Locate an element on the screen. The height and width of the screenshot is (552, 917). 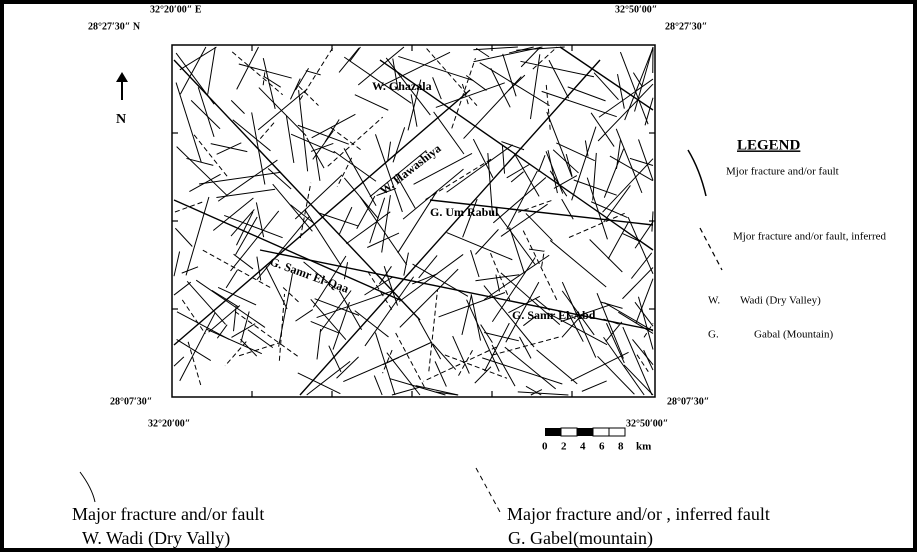
scale-bar: 0 2 4 6 8 km is located at coordinates (596, 440).